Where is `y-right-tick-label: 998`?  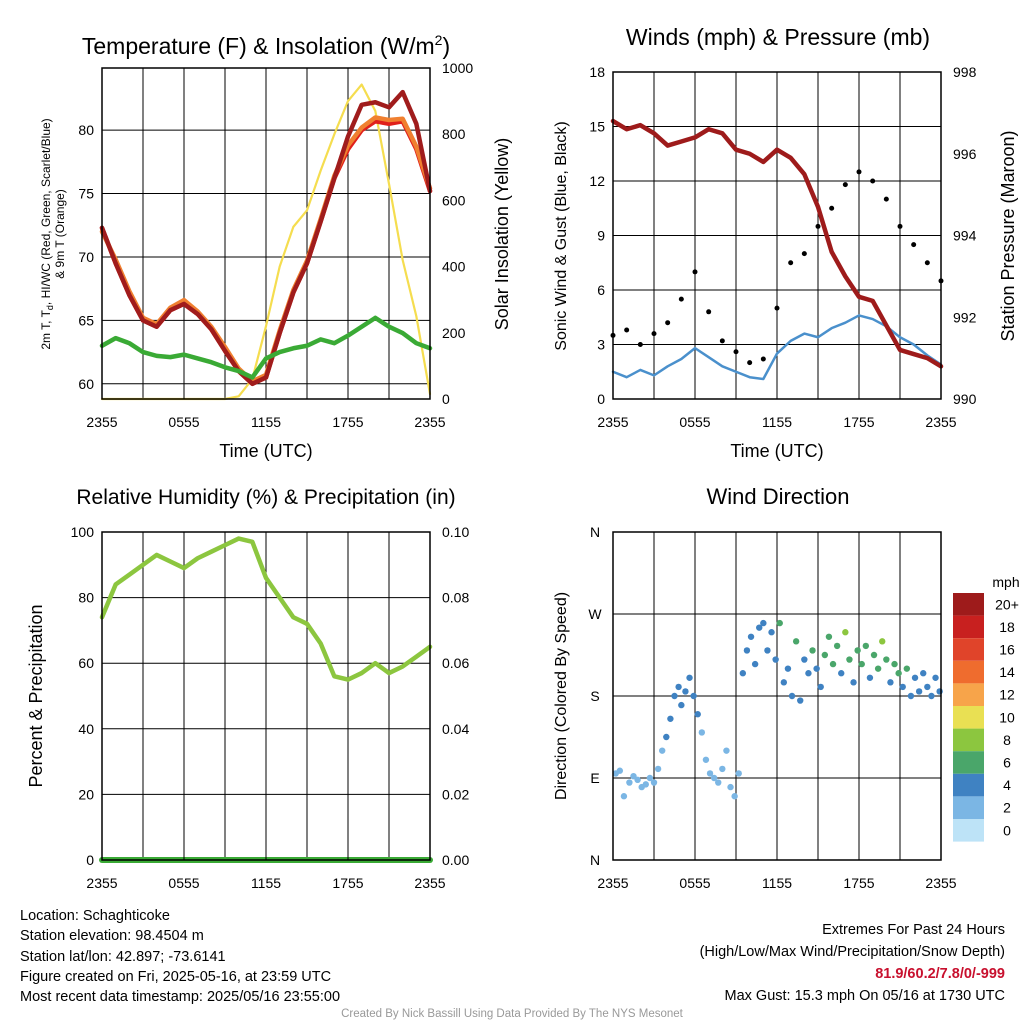
y-right-tick-label: 998 is located at coordinates (965, 72).